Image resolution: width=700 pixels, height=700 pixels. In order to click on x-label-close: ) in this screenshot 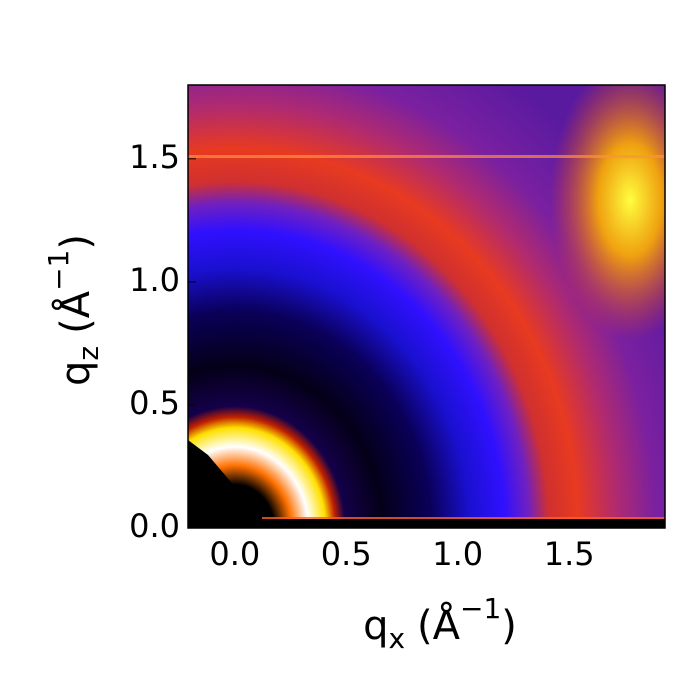, I will do `click(509, 626)`.